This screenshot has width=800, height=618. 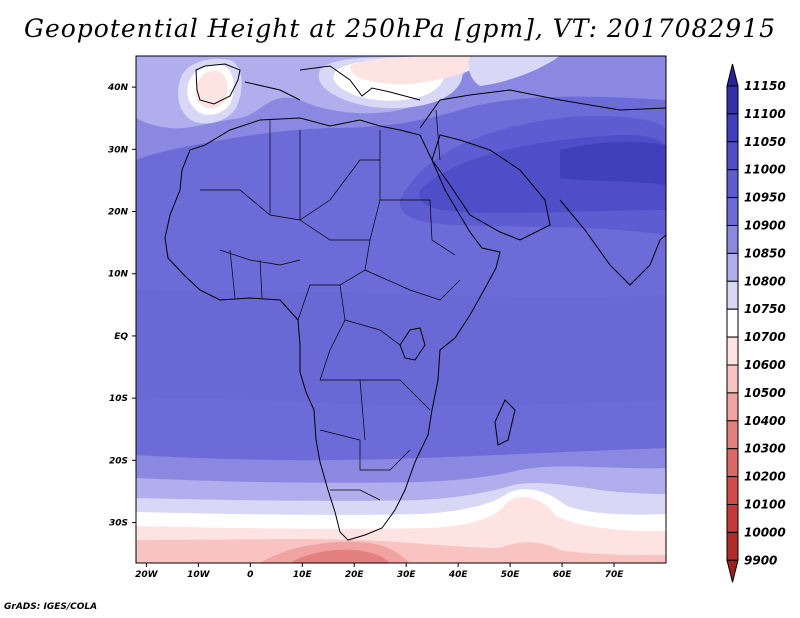 I want to click on colorbar-label: 11050, so click(x=765, y=142).